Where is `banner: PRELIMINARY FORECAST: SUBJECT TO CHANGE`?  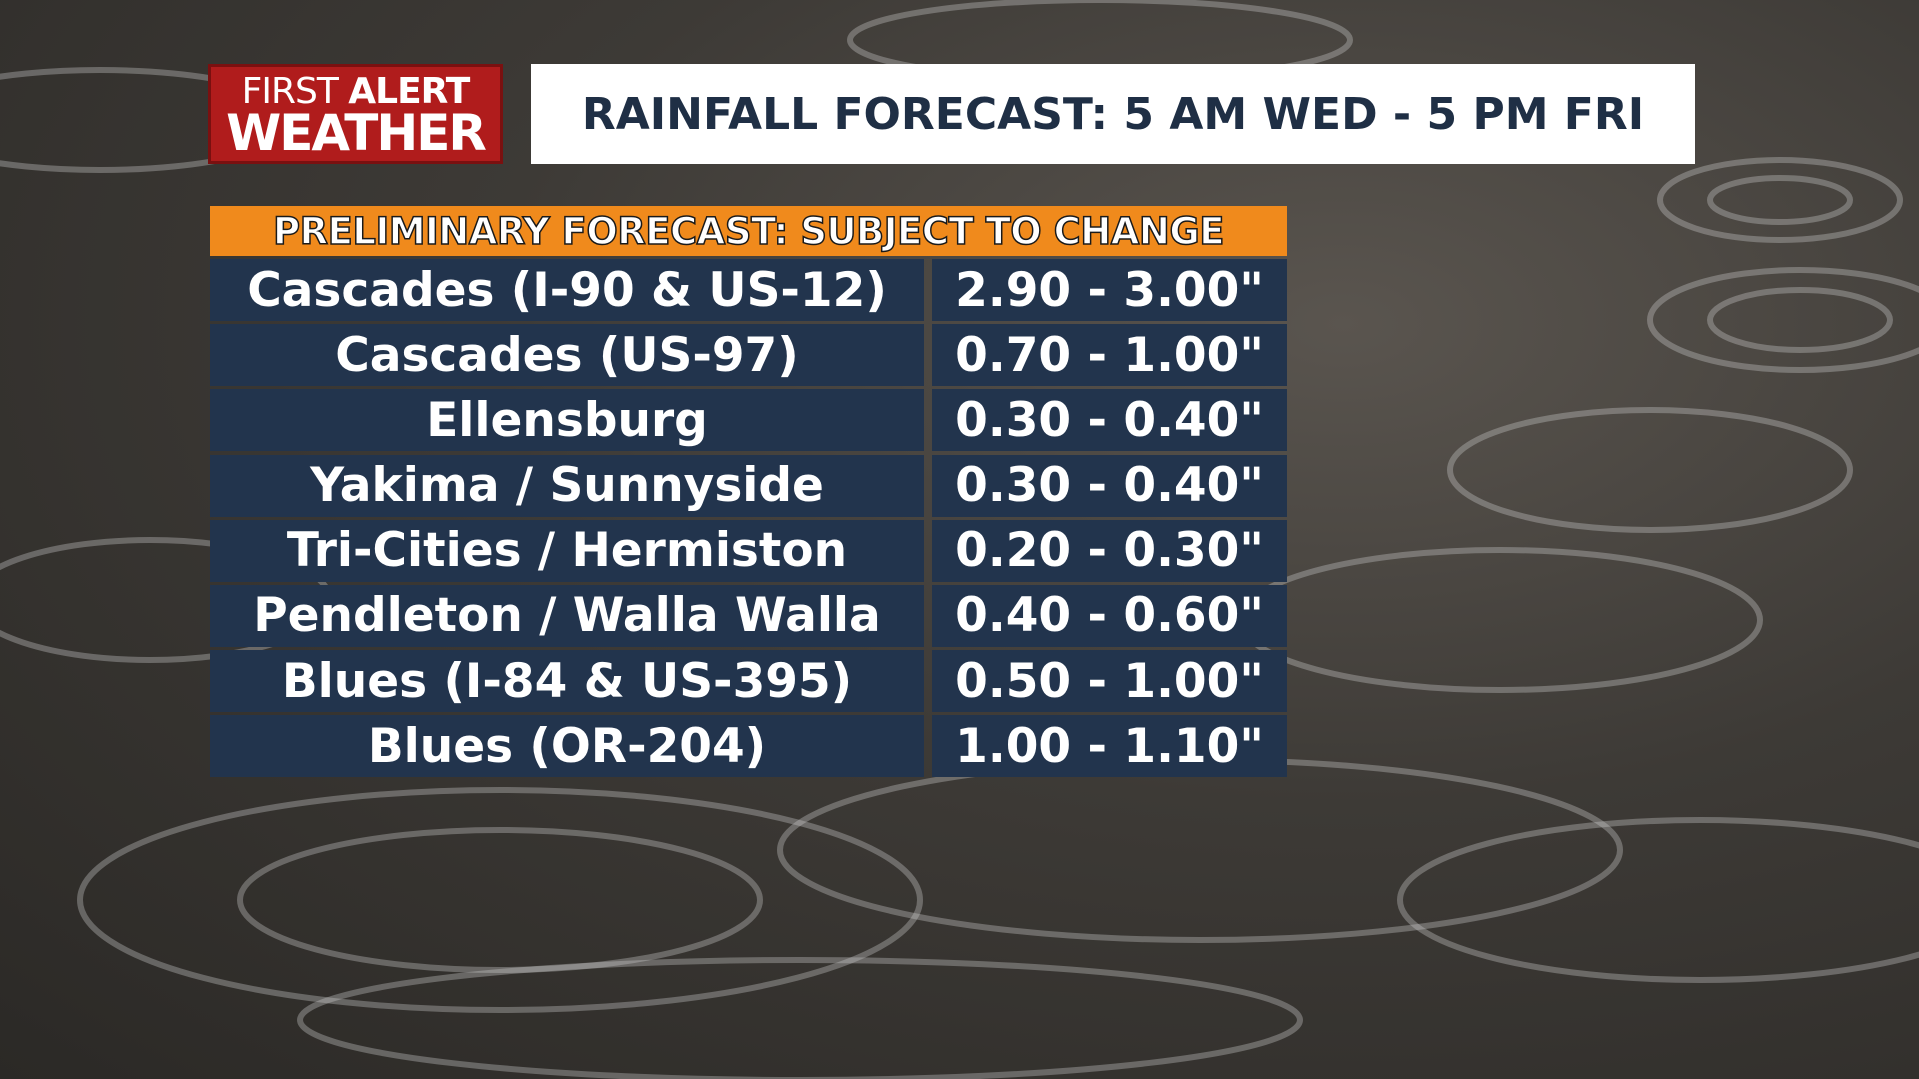
banner: PRELIMINARY FORECAST: SUBJECT TO CHANGE is located at coordinates (748, 231).